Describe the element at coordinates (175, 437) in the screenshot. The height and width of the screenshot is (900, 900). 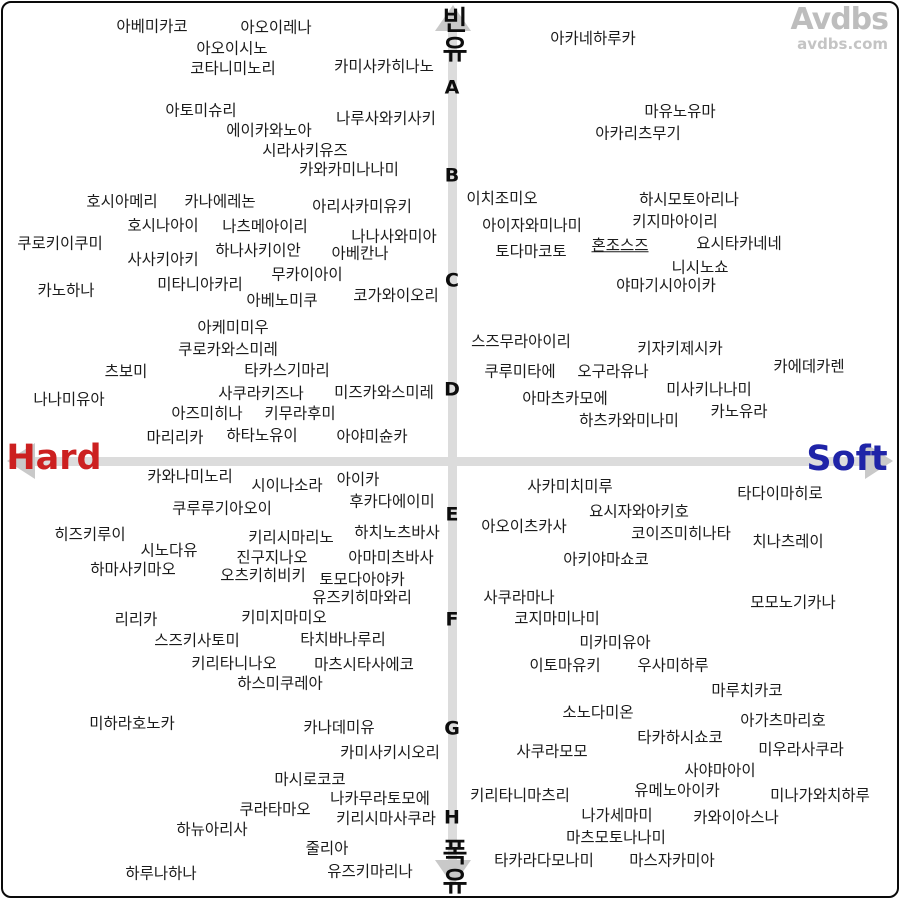
I see `chart-point-label: 마리리카` at that location.